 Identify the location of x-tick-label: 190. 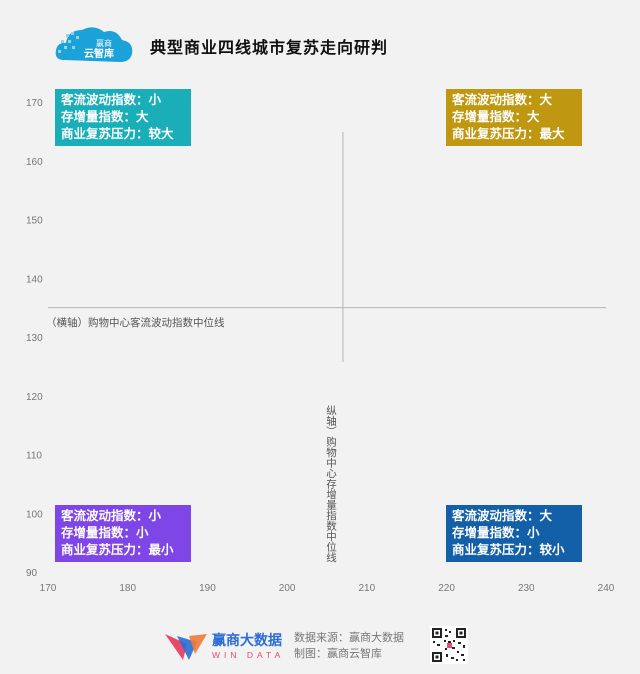
(207, 588).